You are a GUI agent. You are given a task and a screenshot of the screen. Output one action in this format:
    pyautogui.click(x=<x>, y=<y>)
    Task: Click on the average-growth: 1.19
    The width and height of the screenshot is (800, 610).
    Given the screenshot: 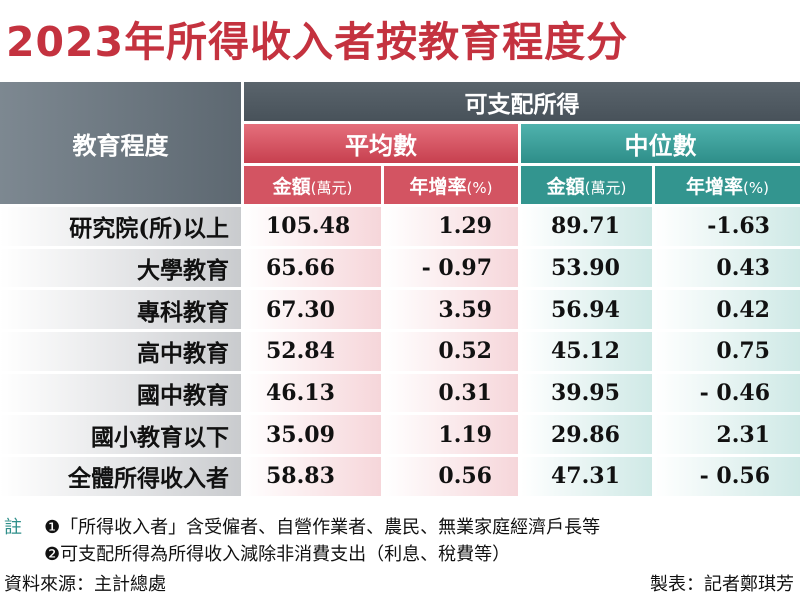 What is the action you would take?
    pyautogui.click(x=452, y=433)
    